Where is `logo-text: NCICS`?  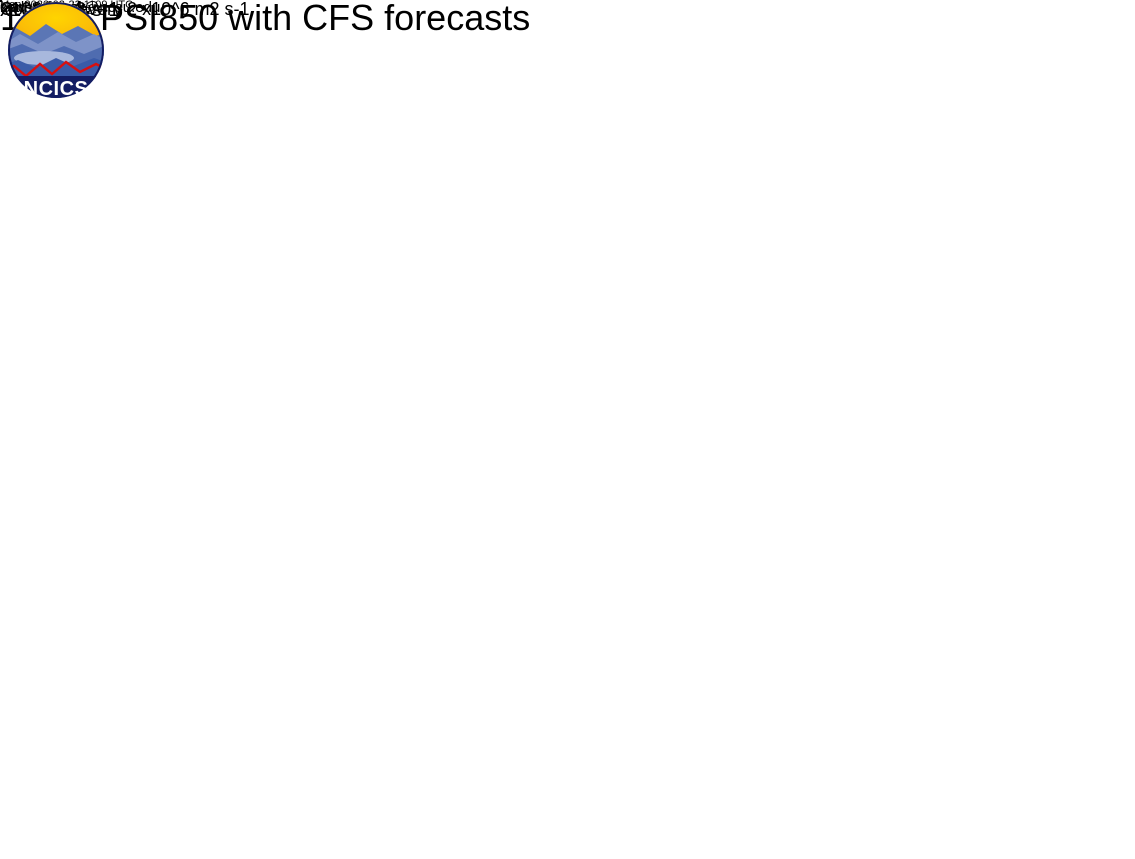 logo-text: NCICS is located at coordinates (56, 89).